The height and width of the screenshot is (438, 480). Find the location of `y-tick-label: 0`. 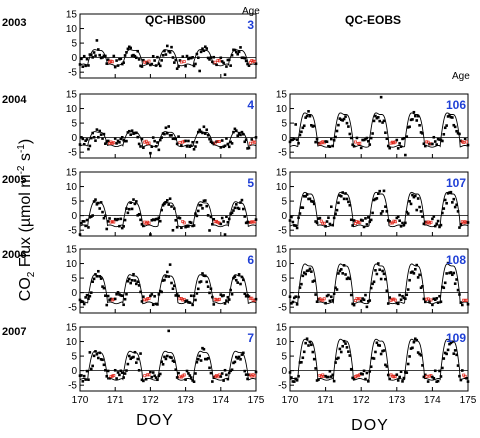

y-tick-label: 0 is located at coordinates (284, 216).